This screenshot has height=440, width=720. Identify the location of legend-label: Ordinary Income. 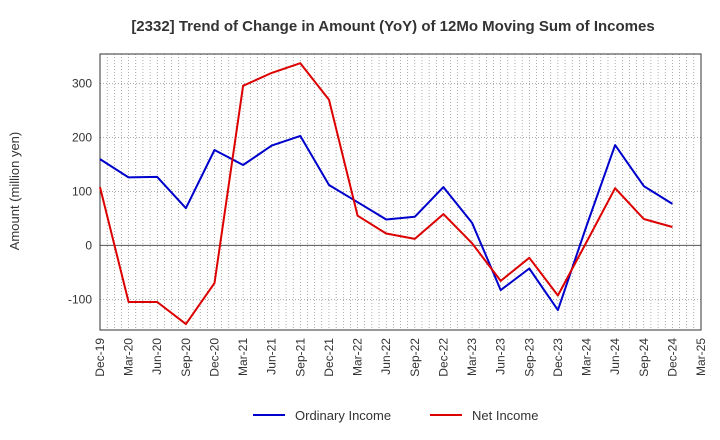
(343, 415).